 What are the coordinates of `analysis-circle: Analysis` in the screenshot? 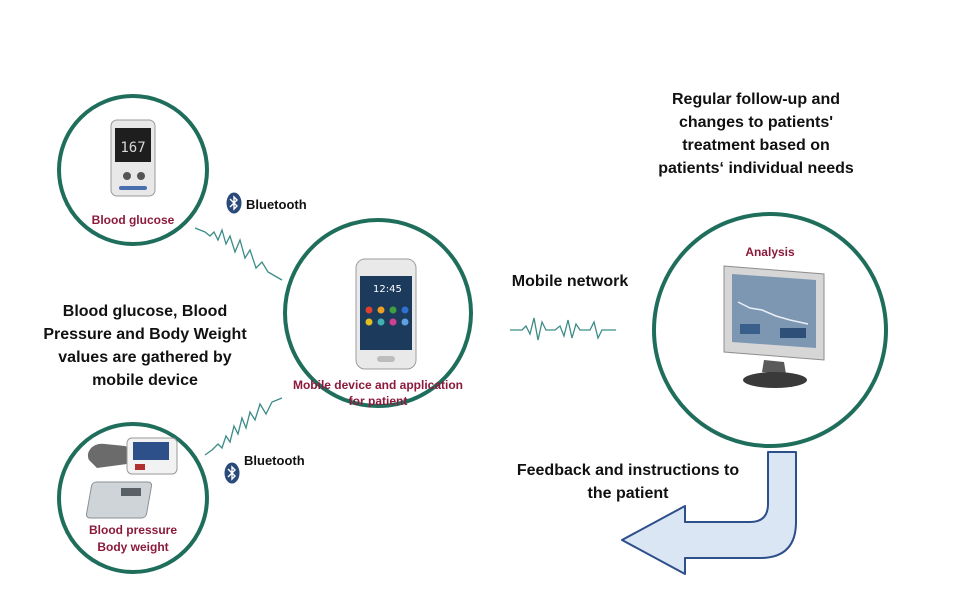 It's located at (770, 330).